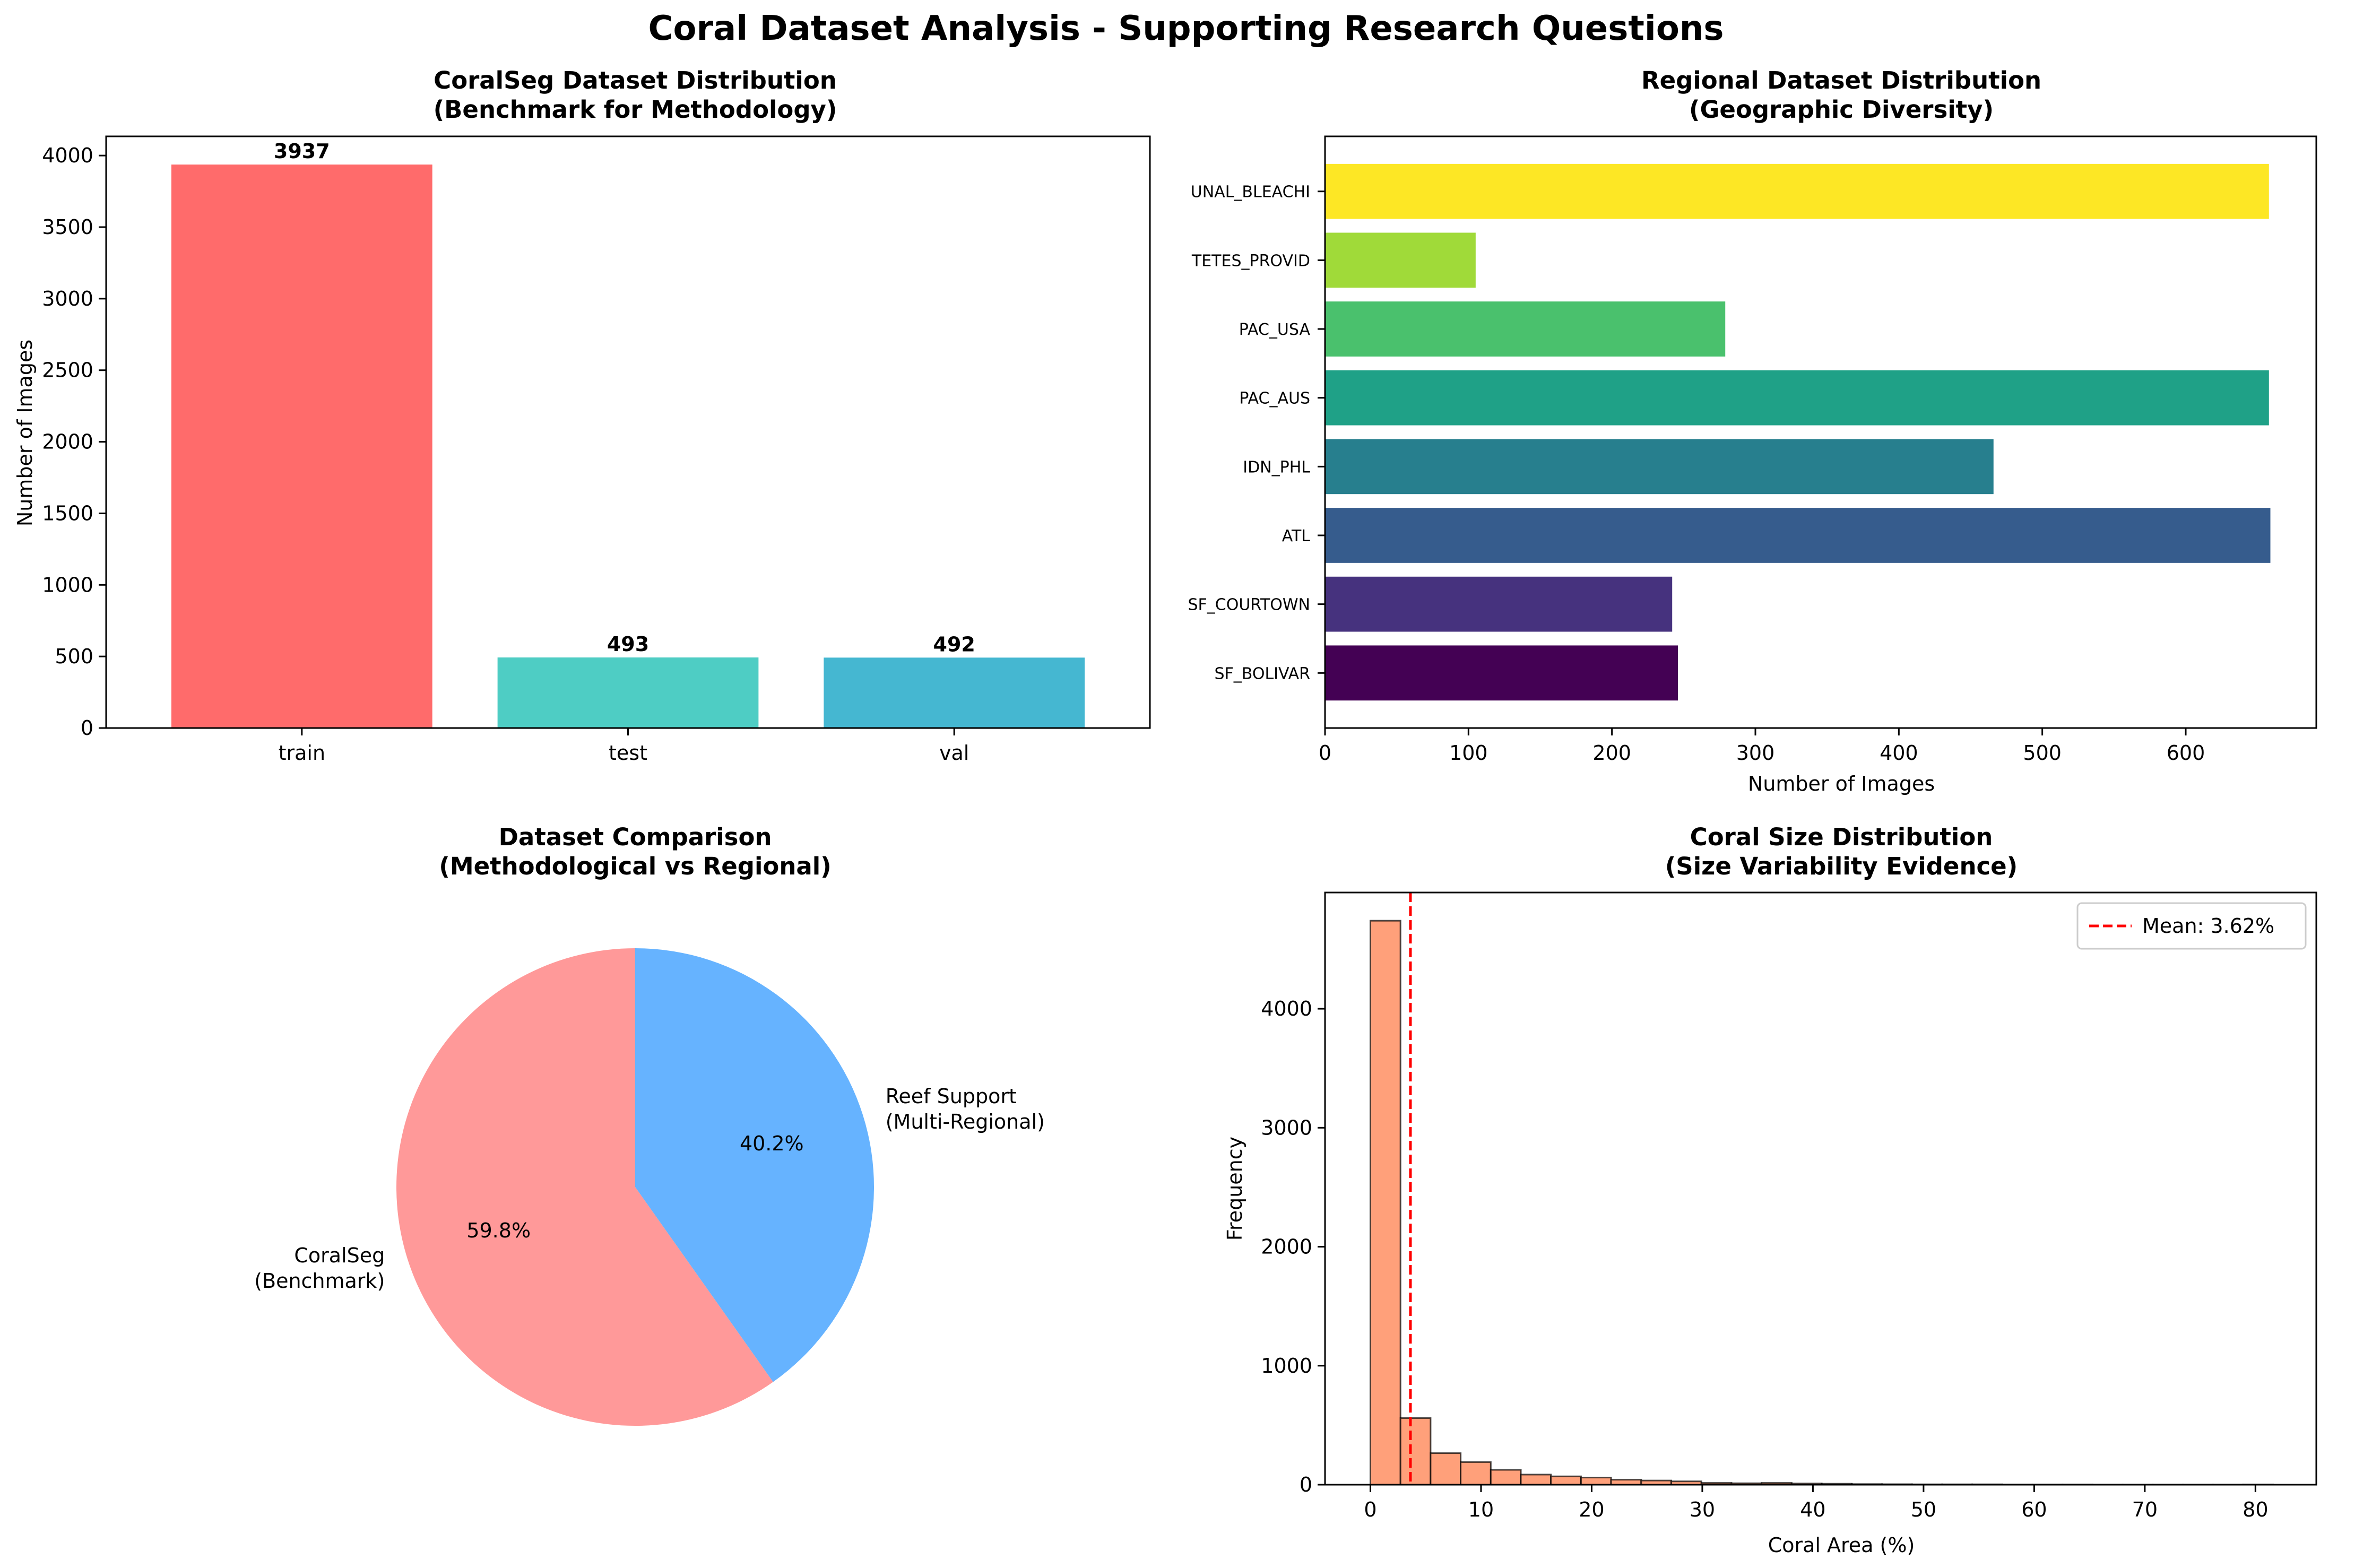 The height and width of the screenshot is (1568, 2372). Describe the element at coordinates (1249, 605) in the screenshot. I see `y-tick-label: SF_COURTOWN` at that location.